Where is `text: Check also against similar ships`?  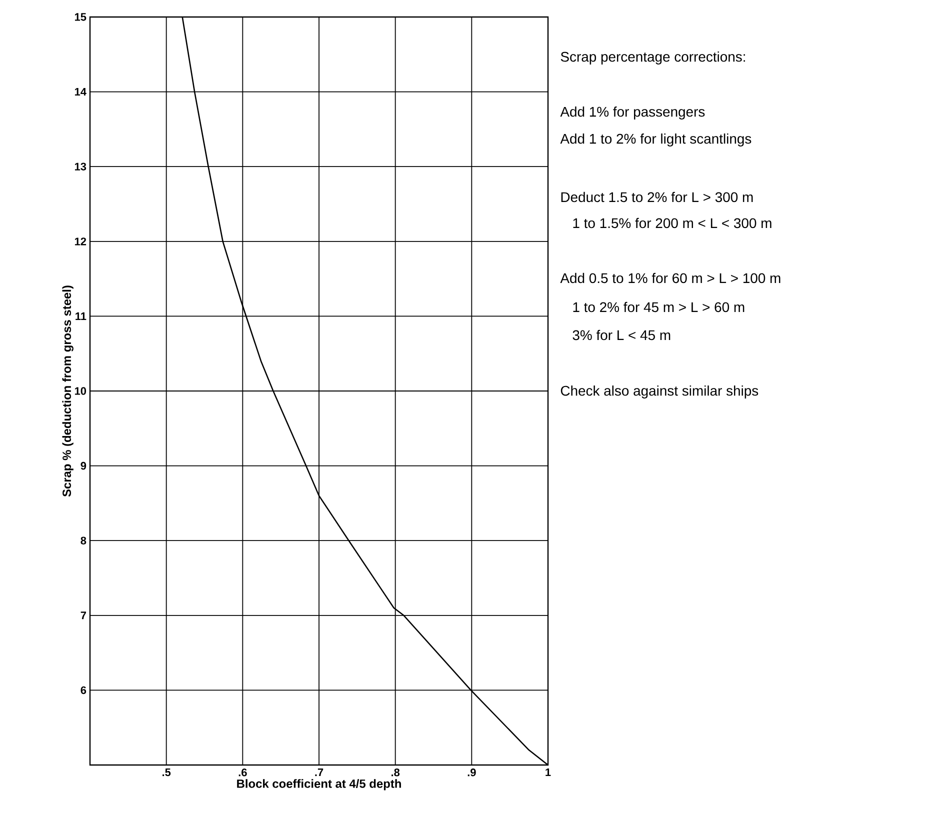
text: Check also against similar ships is located at coordinates (659, 391).